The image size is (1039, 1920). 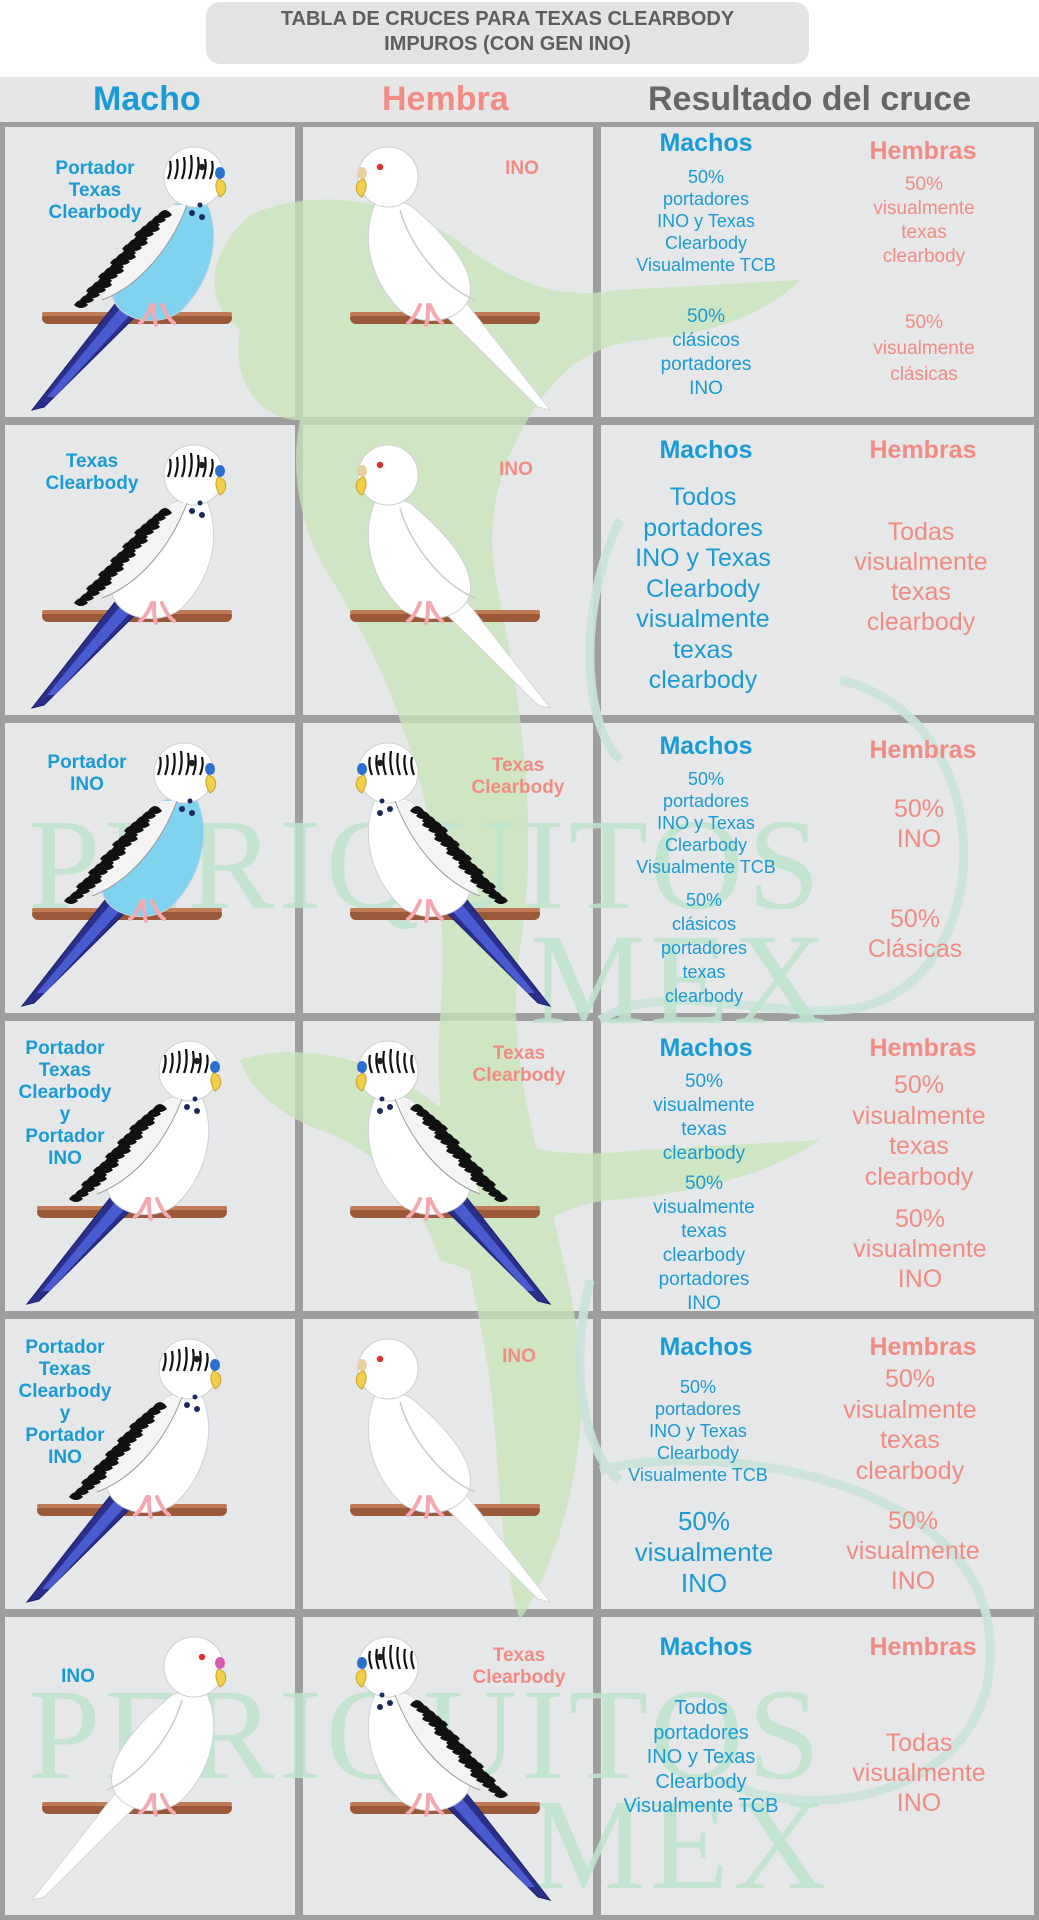 What do you see at coordinates (519, 100) in the screenshot?
I see `header-band` at bounding box center [519, 100].